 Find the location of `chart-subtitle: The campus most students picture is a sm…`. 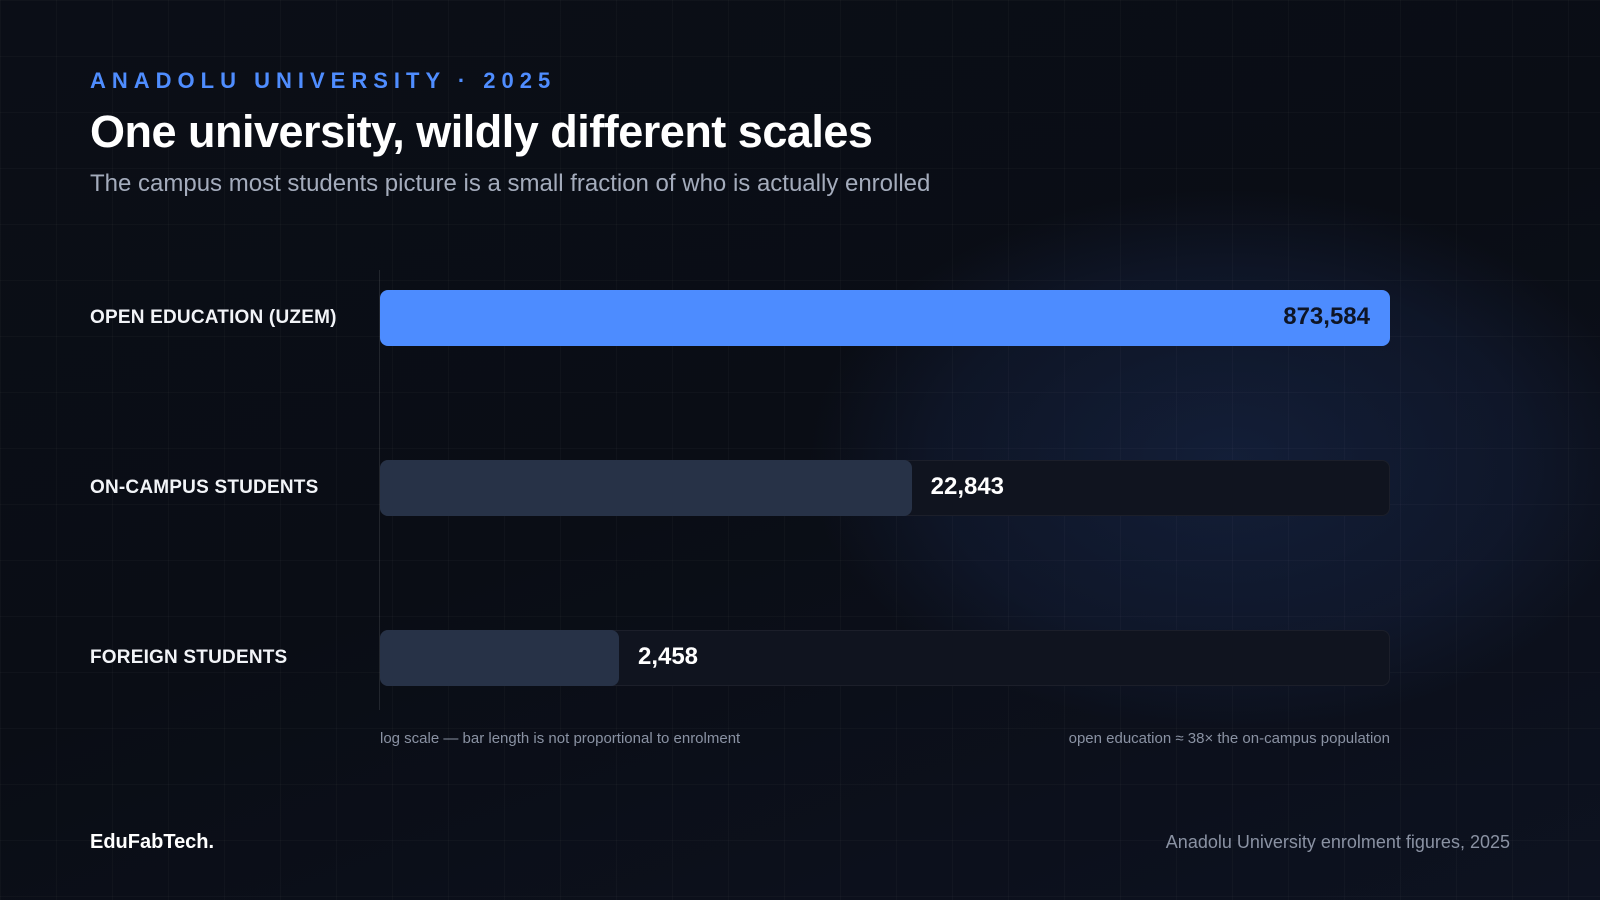

chart-subtitle: The campus most students picture is a sm… is located at coordinates (510, 183).